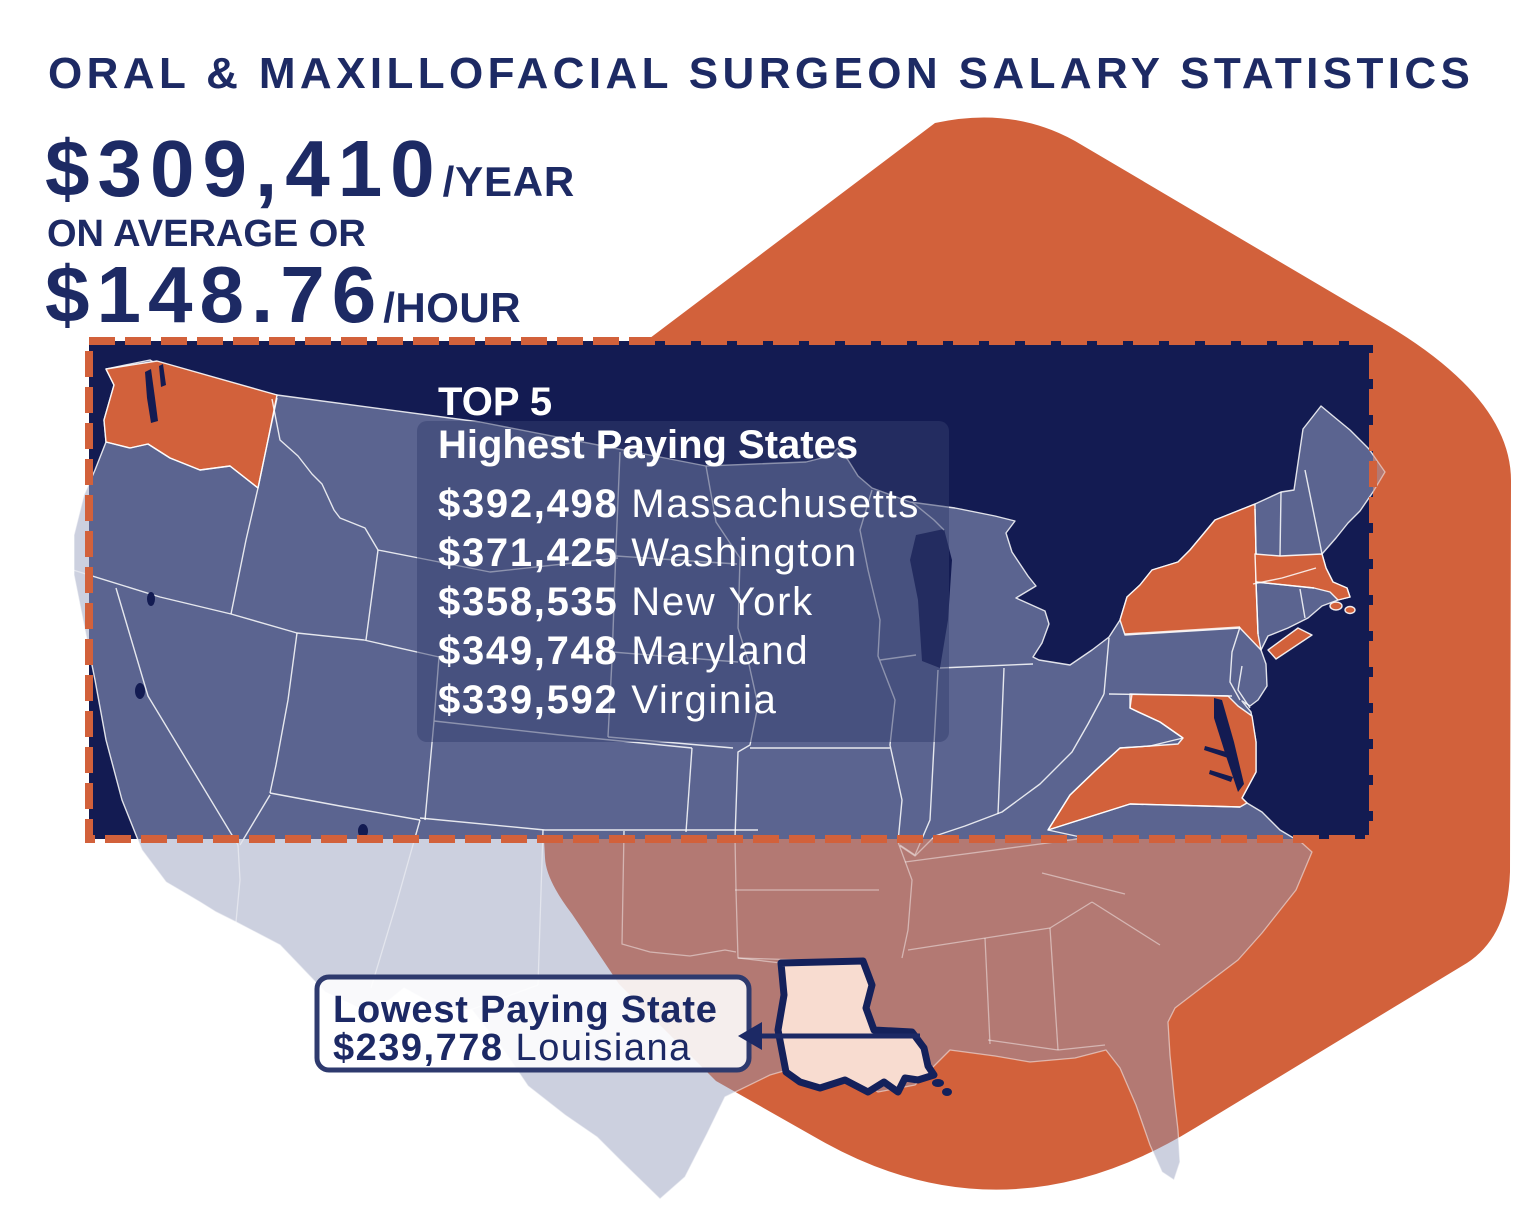 The width and height of the screenshot is (1536, 1224). I want to click on svg-text: $358,535 New York, so click(626, 602).